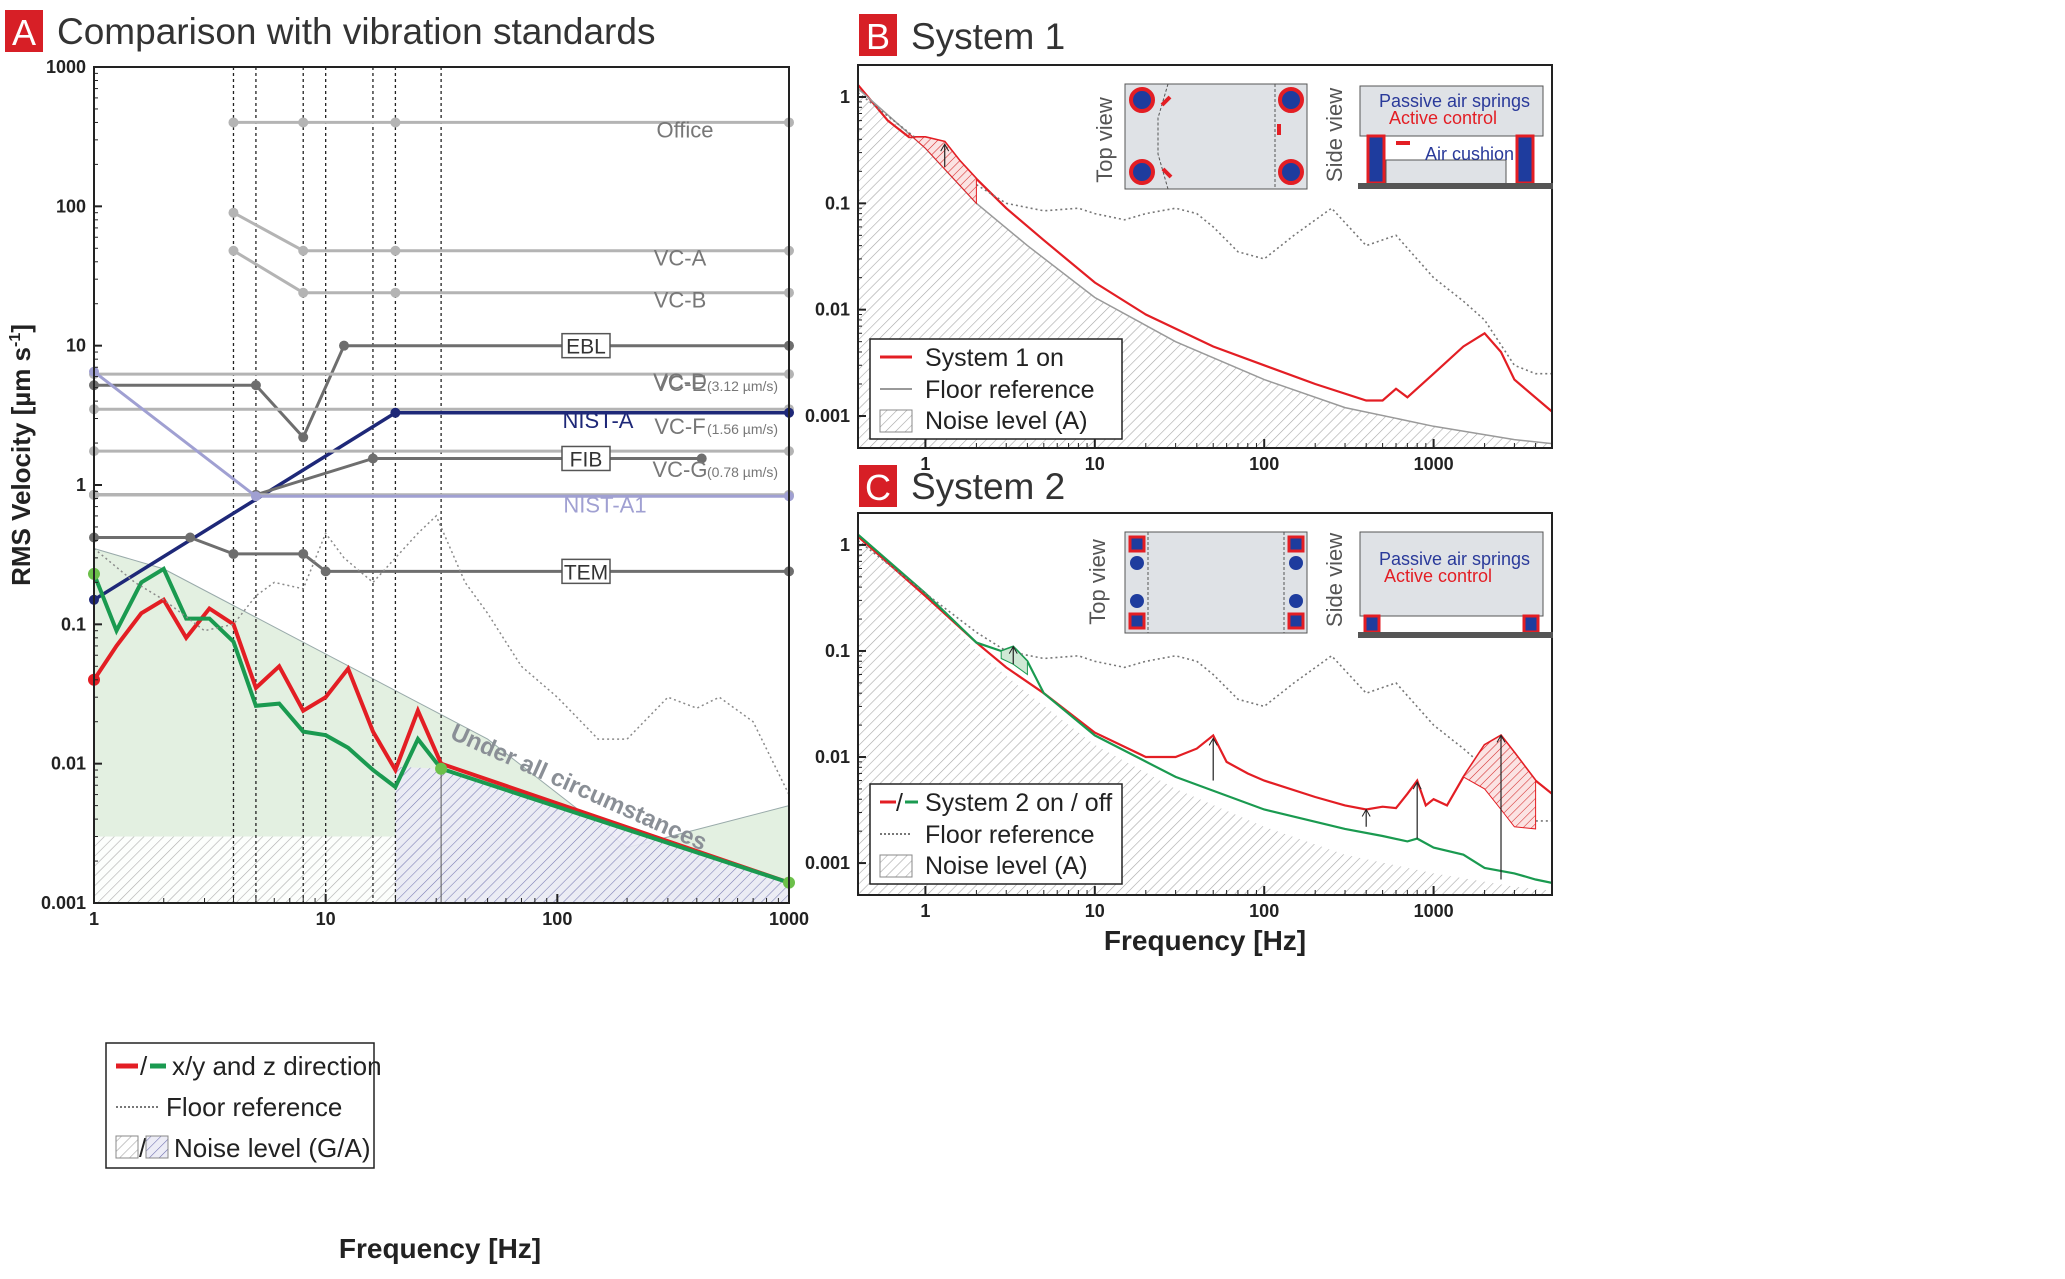 Image resolution: width=2065 pixels, height=1279 pixels. I want to click on panel-b-inset-top-label: Top view, so click(1104, 140).